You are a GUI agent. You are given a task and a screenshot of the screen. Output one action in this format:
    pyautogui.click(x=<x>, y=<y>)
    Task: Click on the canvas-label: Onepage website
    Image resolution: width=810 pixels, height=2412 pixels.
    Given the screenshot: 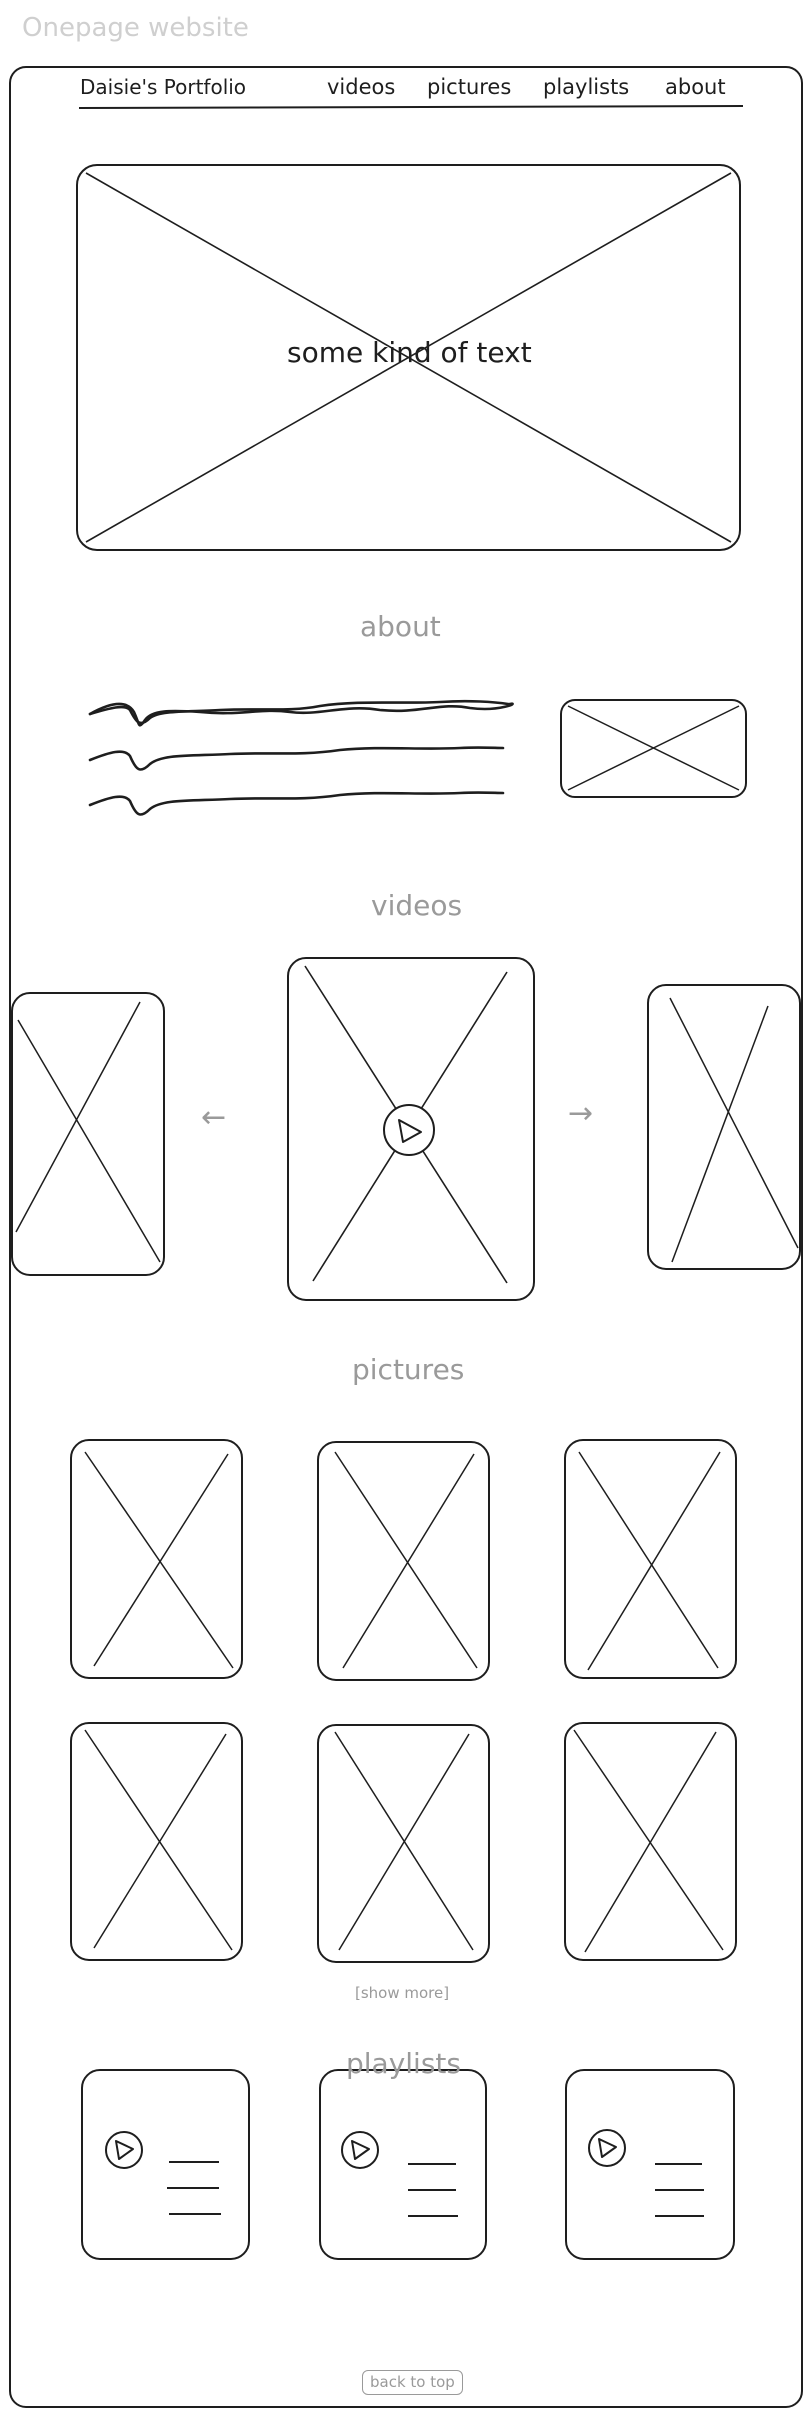 What is the action you would take?
    pyautogui.click(x=135, y=28)
    